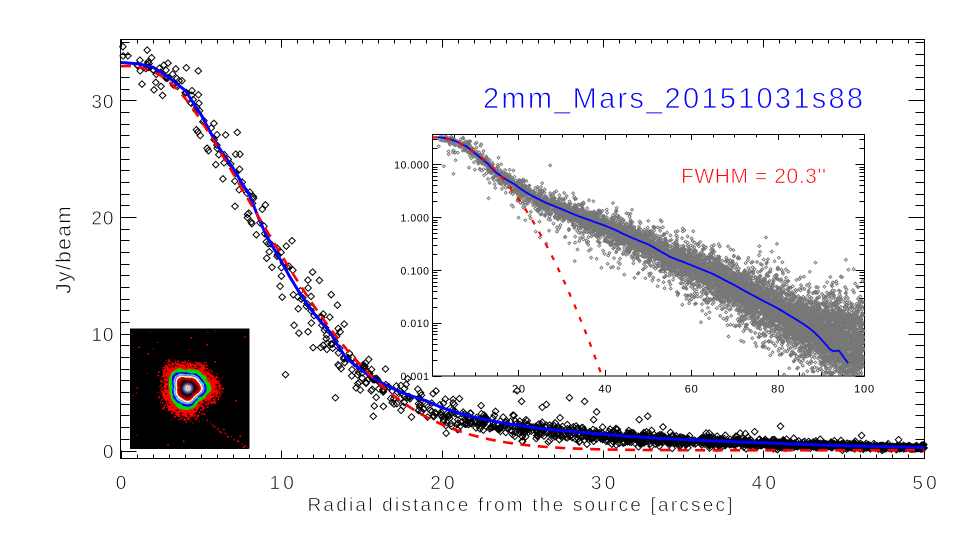 This screenshot has width=960, height=540. What do you see at coordinates (414, 219) in the screenshot?
I see `svg-text: 1.000` at bounding box center [414, 219].